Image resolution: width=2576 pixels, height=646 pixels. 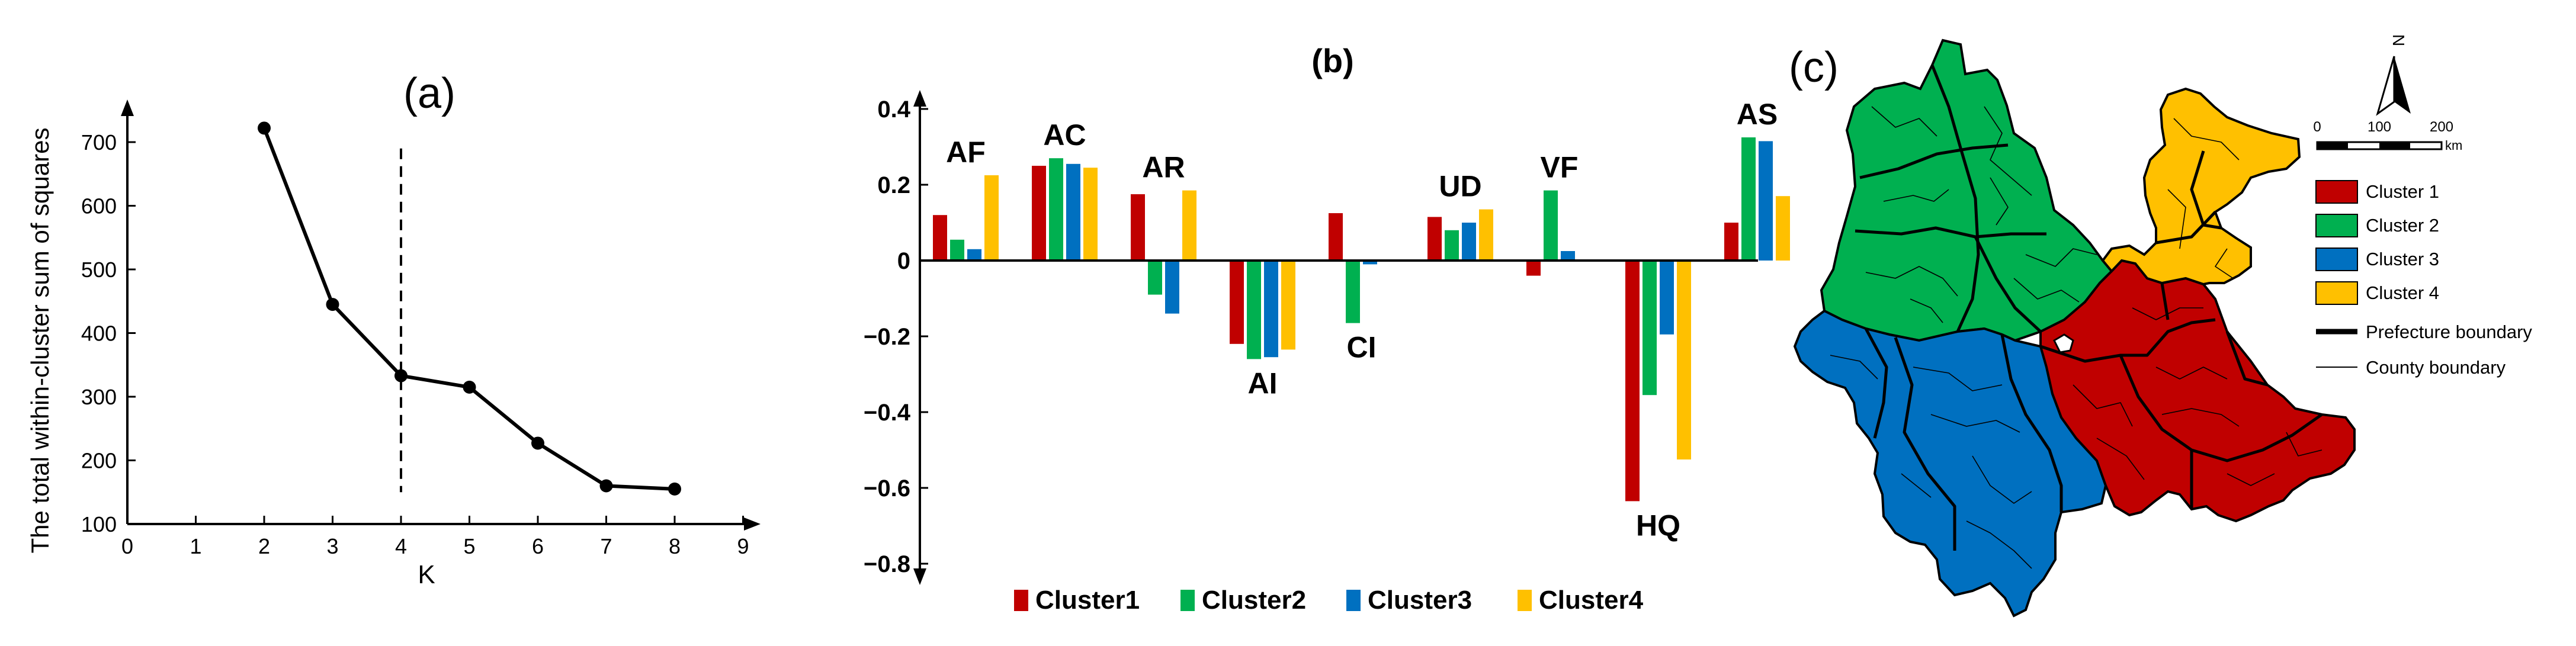 What do you see at coordinates (469, 546) in the screenshot?
I see `elbow-x-tick-label: 5` at bounding box center [469, 546].